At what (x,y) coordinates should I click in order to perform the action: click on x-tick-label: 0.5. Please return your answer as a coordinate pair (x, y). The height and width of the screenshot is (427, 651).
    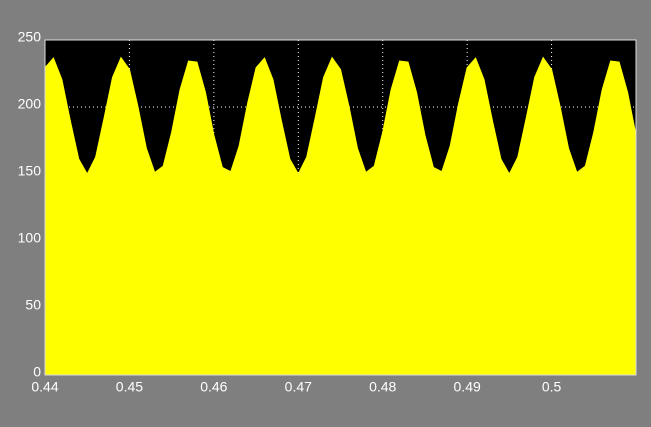
    Looking at the image, I should click on (552, 387).